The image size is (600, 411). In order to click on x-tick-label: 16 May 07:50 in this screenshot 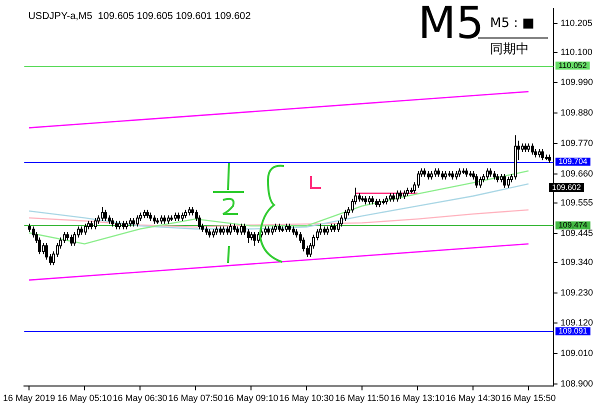, I will do `click(195, 398)`.